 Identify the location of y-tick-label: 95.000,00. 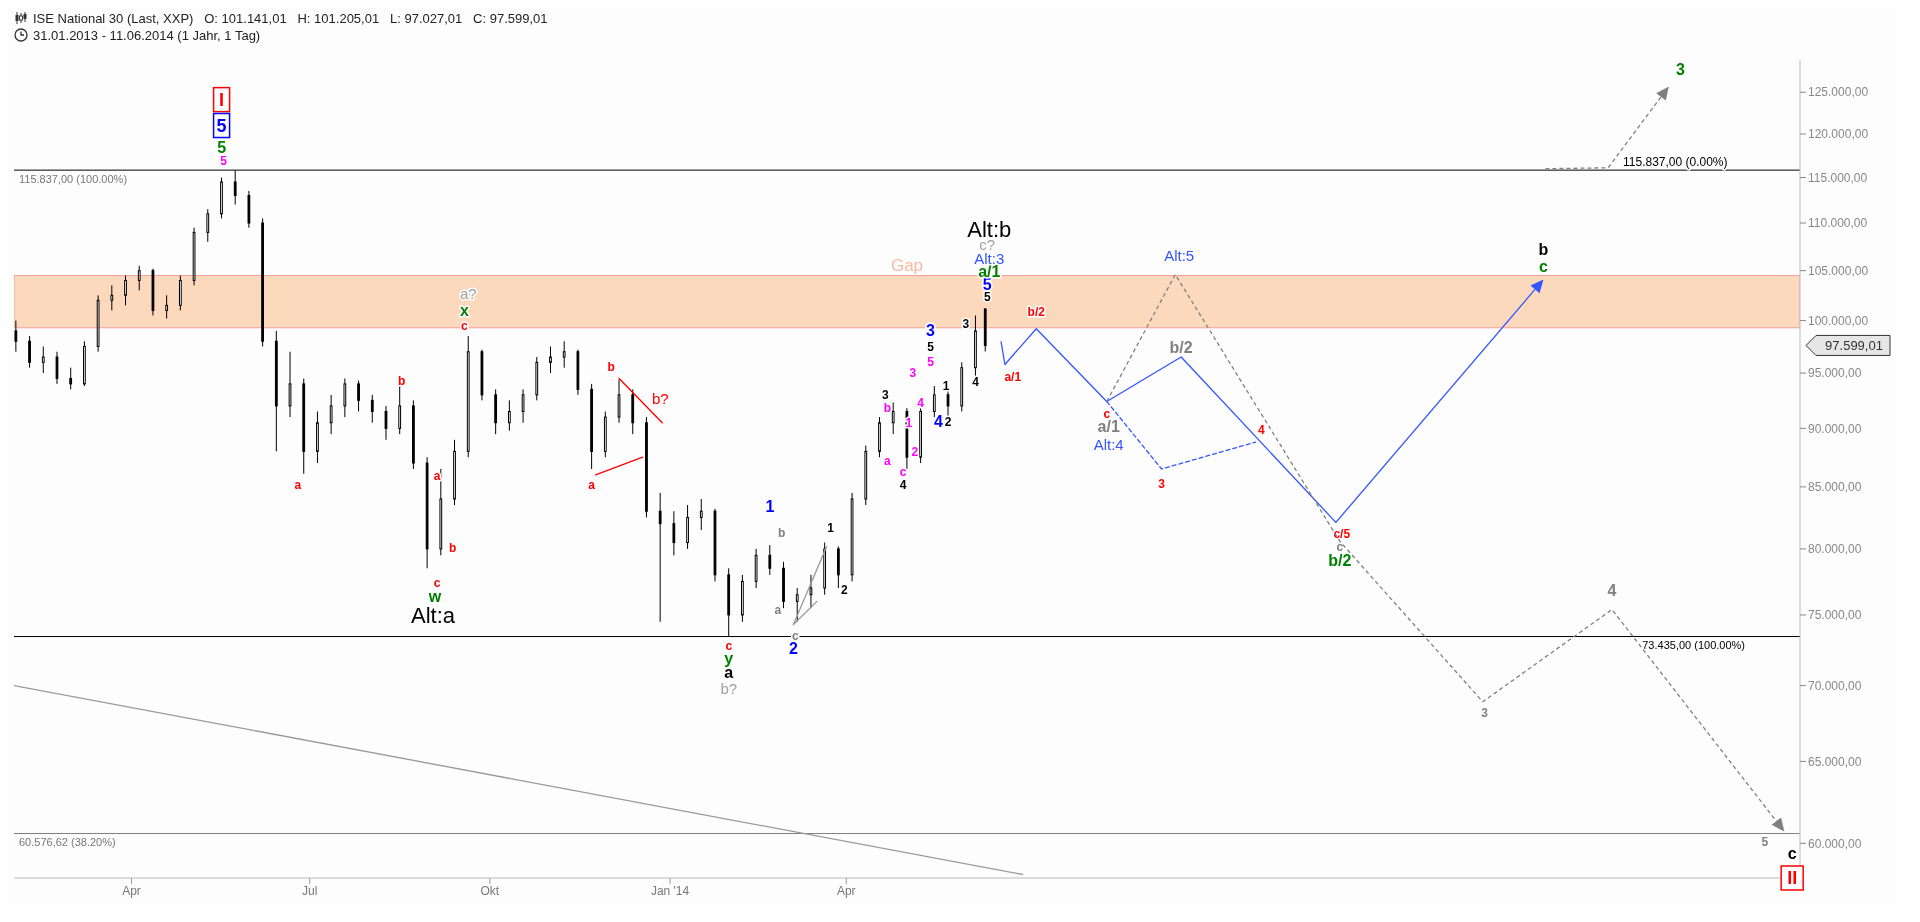
(1835, 373).